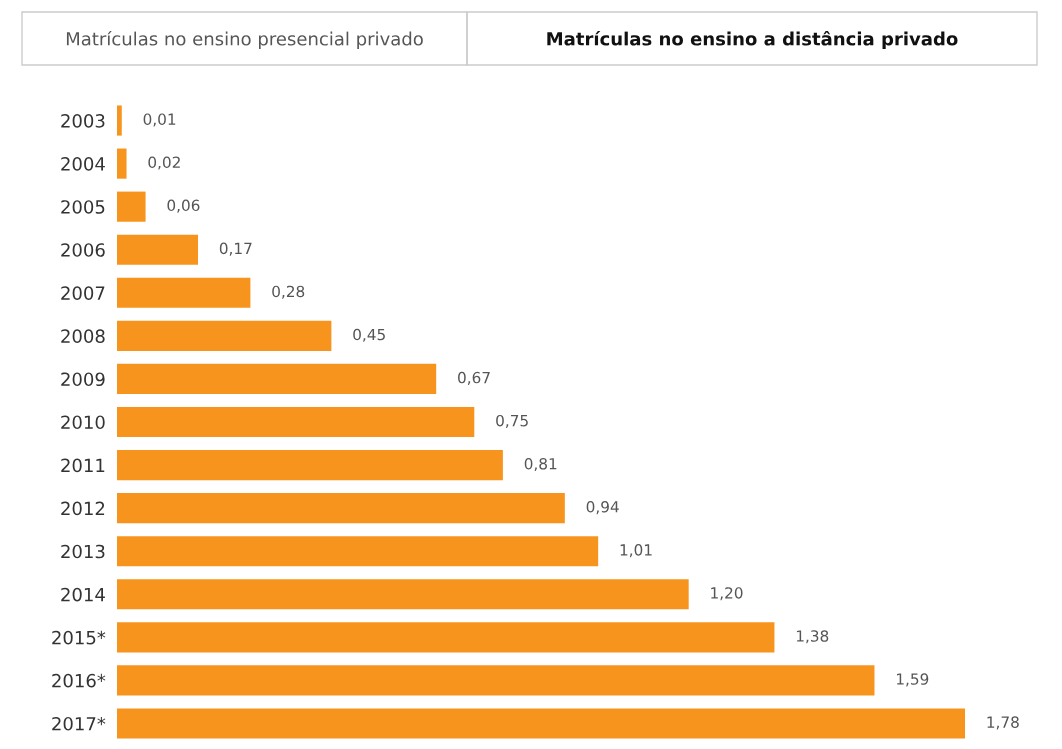 The image size is (1062, 749). Describe the element at coordinates (512, 421) in the screenshot. I see `data-label: 0,75` at that location.